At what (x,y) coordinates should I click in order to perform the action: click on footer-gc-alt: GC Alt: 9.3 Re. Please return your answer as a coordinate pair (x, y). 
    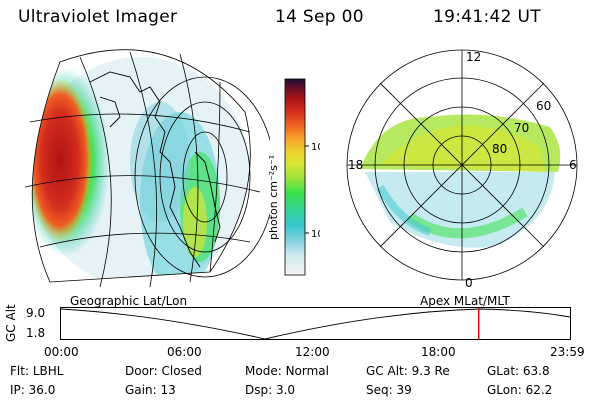
    Looking at the image, I should click on (408, 371).